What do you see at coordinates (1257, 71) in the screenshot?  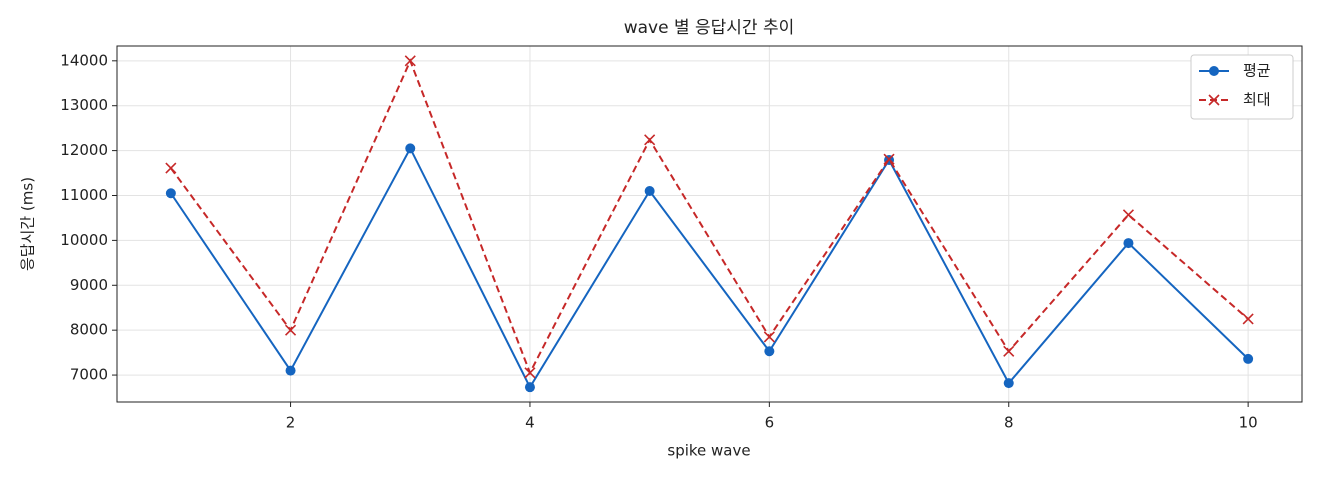 I see `legend-label: 평균` at bounding box center [1257, 71].